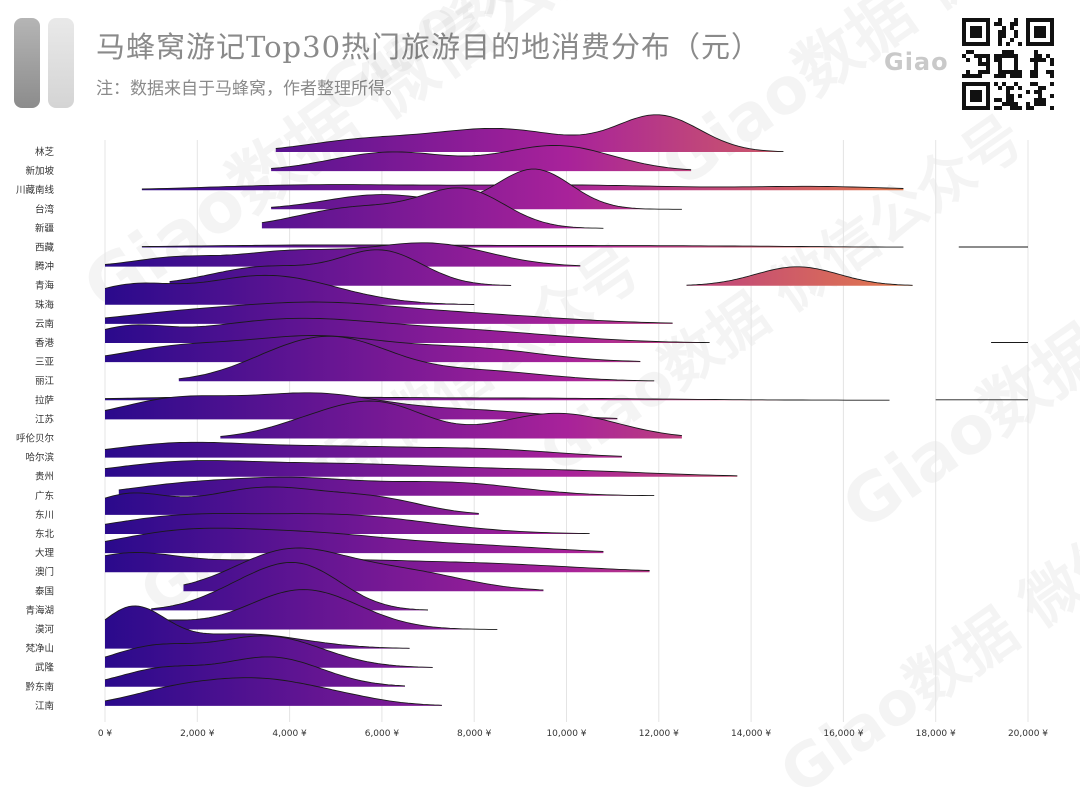 This screenshot has width=1080, height=811. I want to click on x-tick-label: 4,000 ¥, so click(289, 734).